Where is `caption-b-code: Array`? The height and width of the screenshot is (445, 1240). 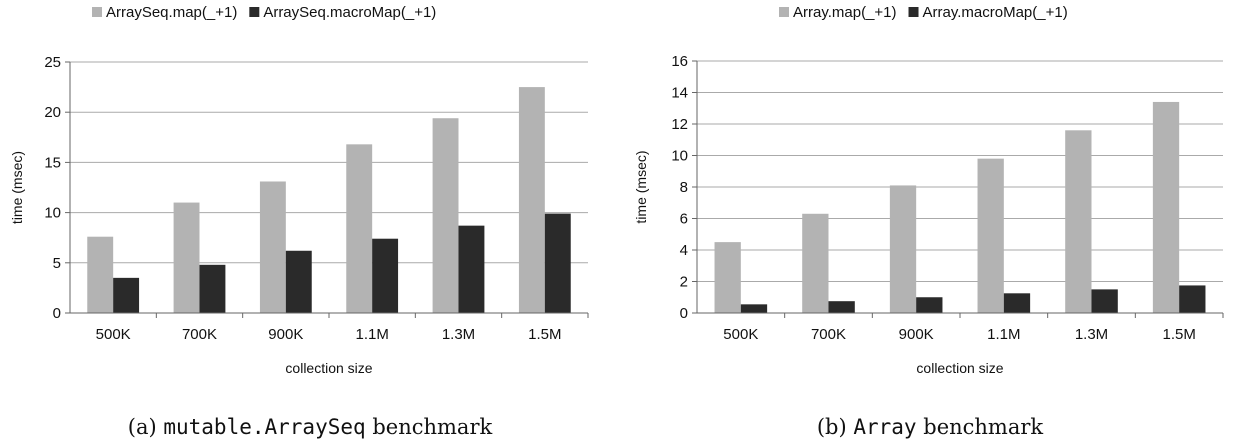 caption-b-code: Array is located at coordinates (885, 427).